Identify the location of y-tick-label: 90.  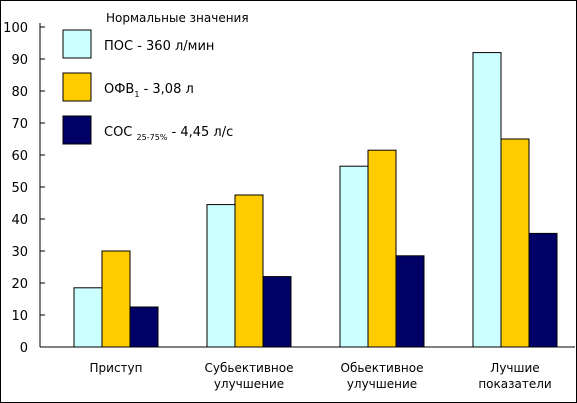
(19, 60).